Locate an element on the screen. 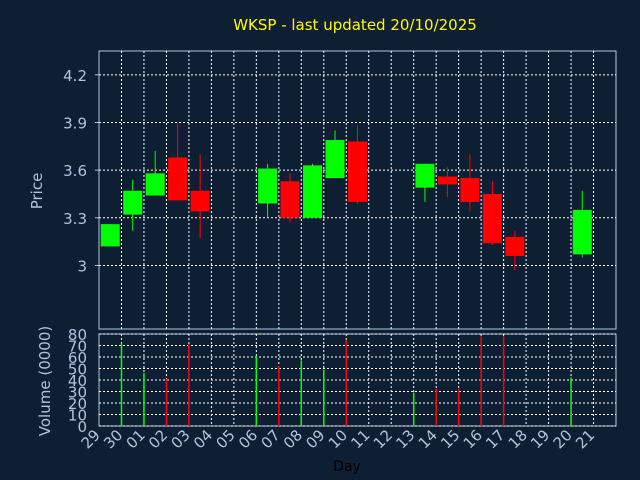 This screenshot has height=480, width=640. price-y-tick-label: 3.3 is located at coordinates (75, 219).